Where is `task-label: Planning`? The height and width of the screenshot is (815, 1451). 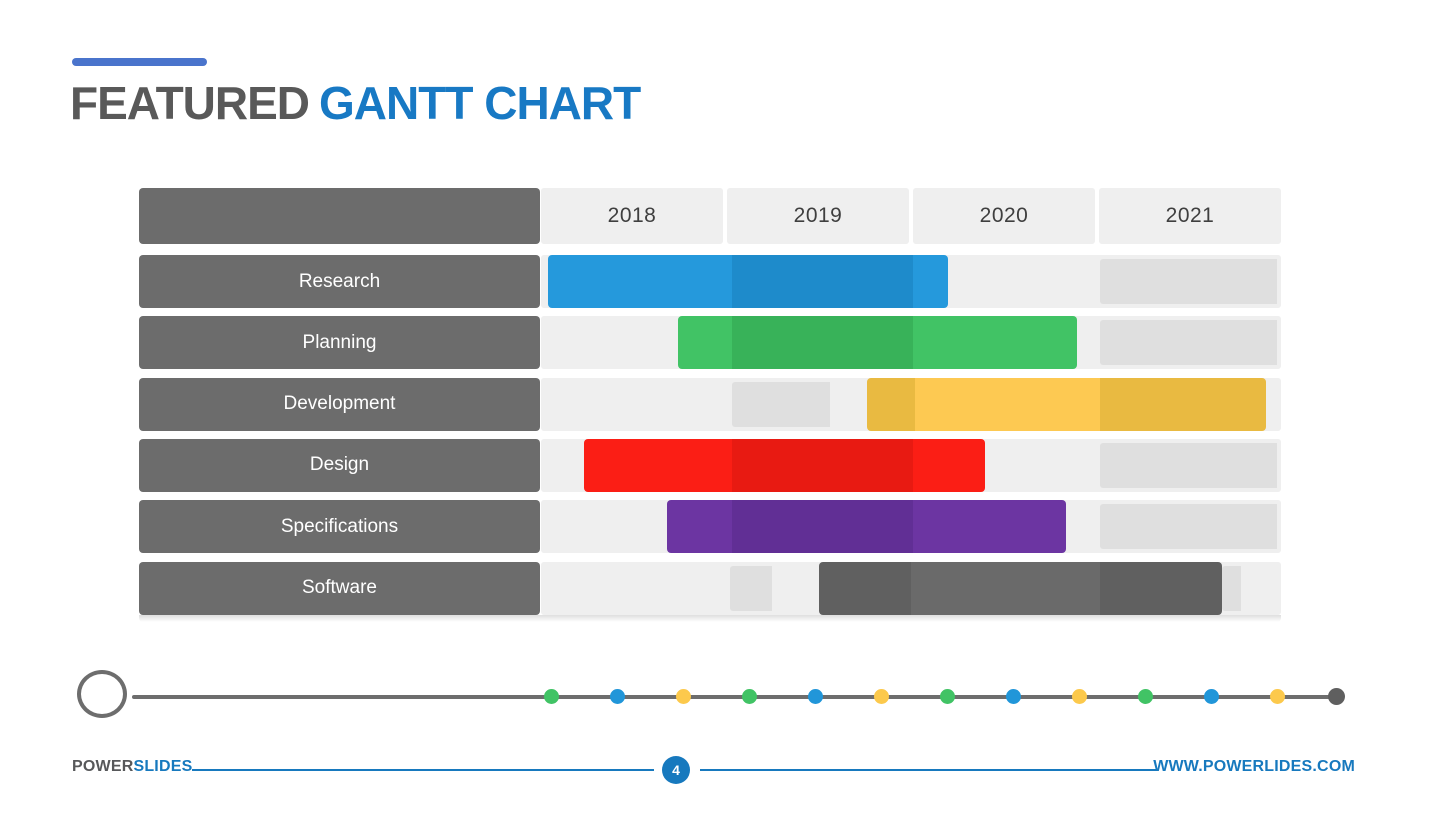
task-label: Planning is located at coordinates (339, 343).